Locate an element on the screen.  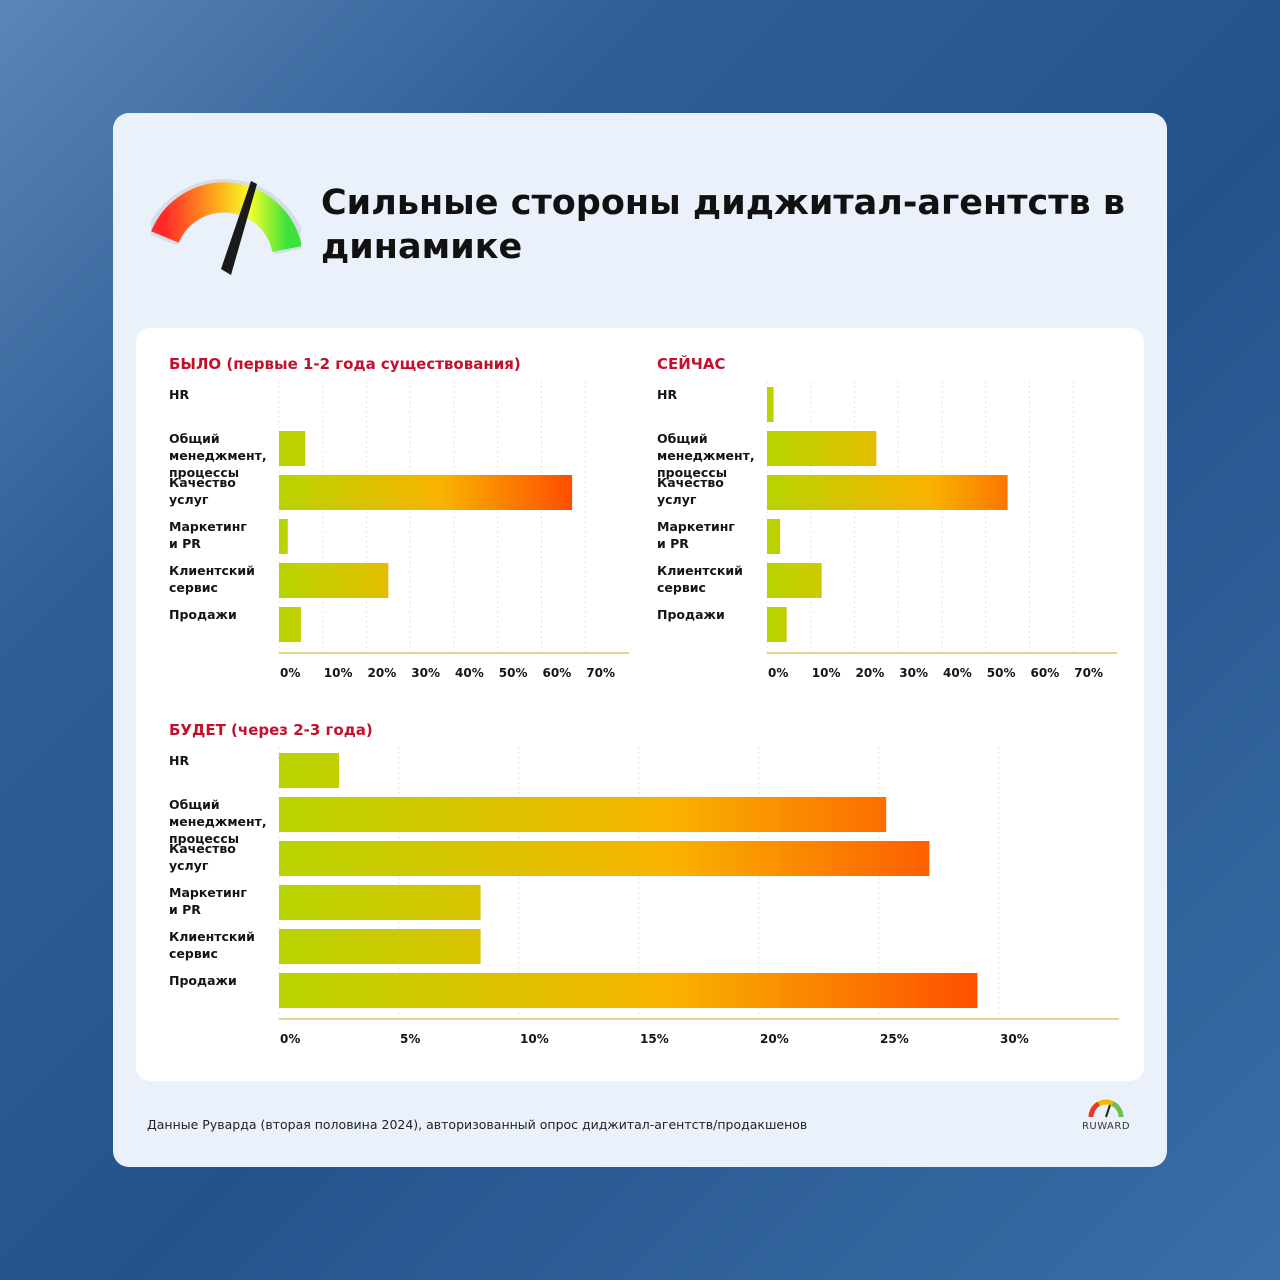
tick-label: 5% is located at coordinates (410, 1039).